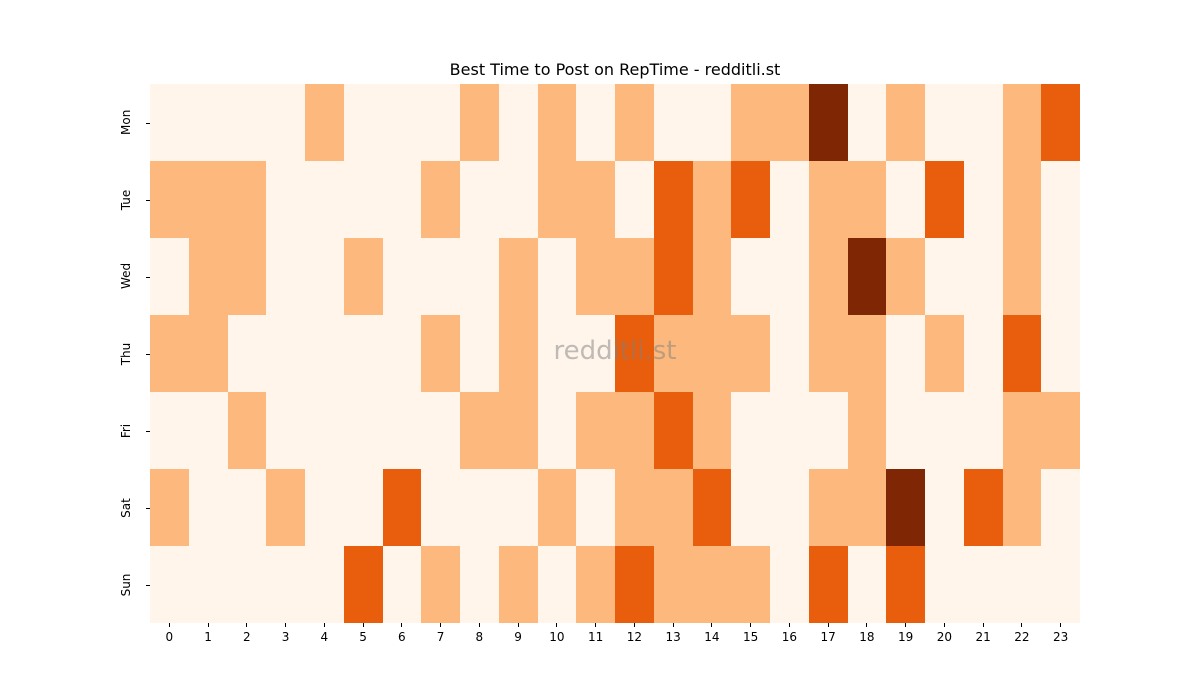 This screenshot has width=1200, height=700. I want to click on y-tick-label: Sun, so click(130, 584).